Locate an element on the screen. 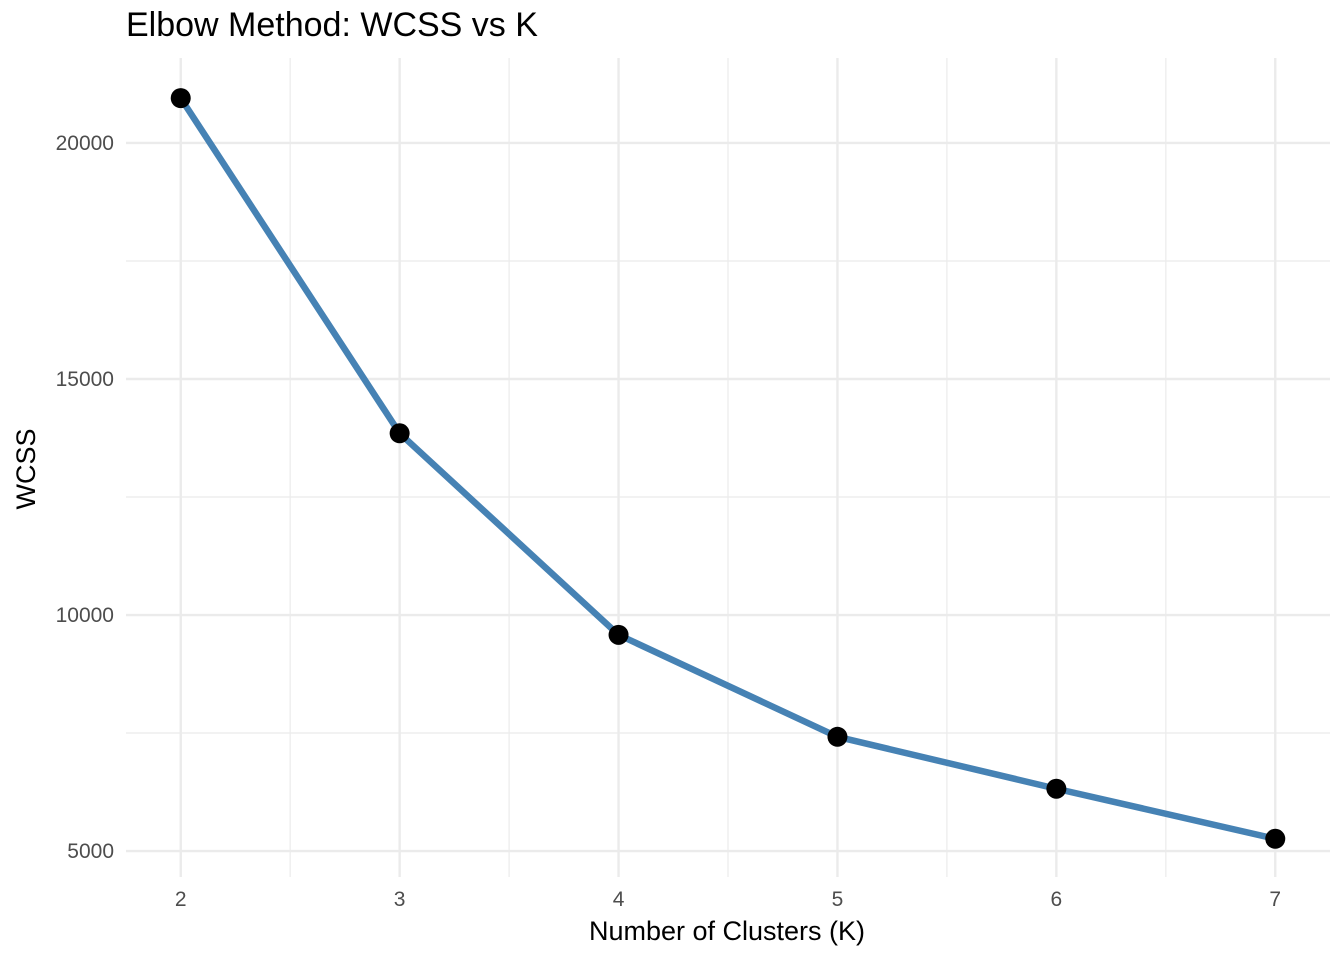  y-tick-label: 10000 is located at coordinates (85, 615).